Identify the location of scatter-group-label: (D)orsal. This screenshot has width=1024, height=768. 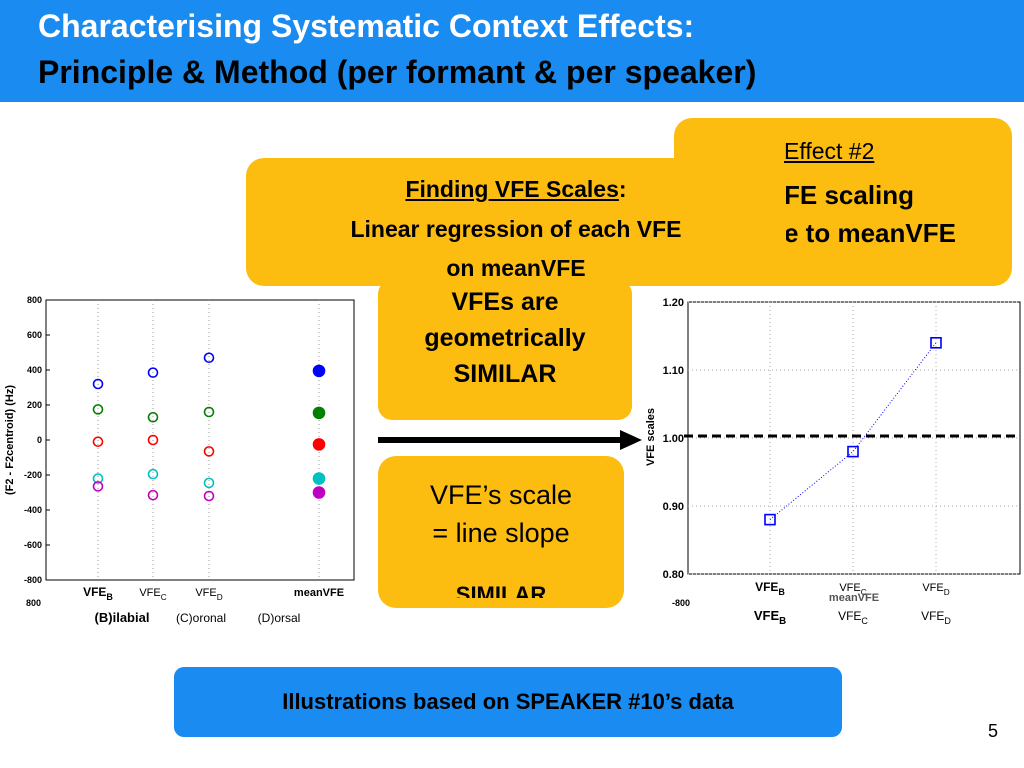
(279, 618).